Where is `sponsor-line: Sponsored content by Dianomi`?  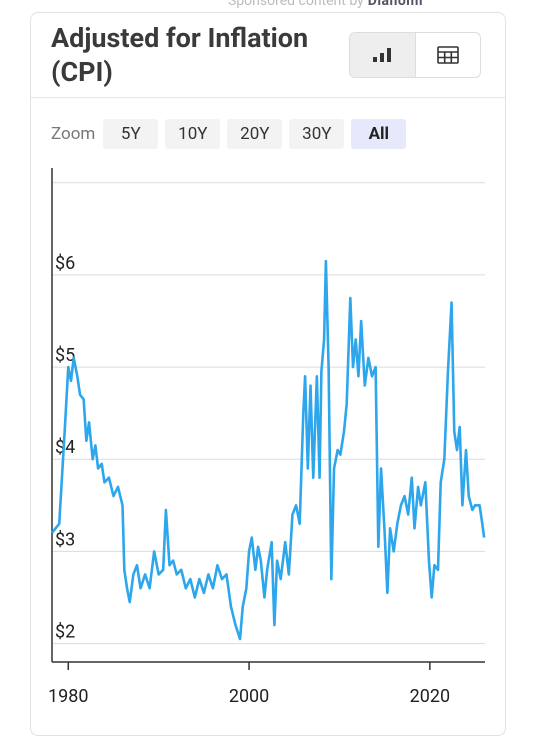
sponsor-line: Sponsored content by Dianomi is located at coordinates (325, 4).